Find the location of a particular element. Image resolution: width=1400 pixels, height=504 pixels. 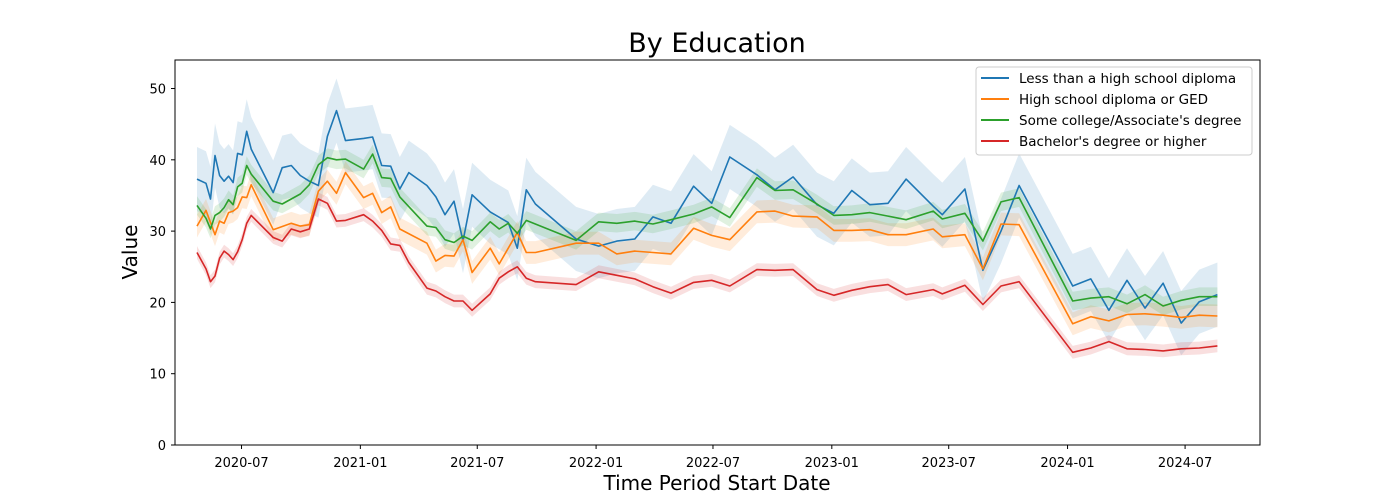

x-tick-label: 2024-01 is located at coordinates (1067, 463).